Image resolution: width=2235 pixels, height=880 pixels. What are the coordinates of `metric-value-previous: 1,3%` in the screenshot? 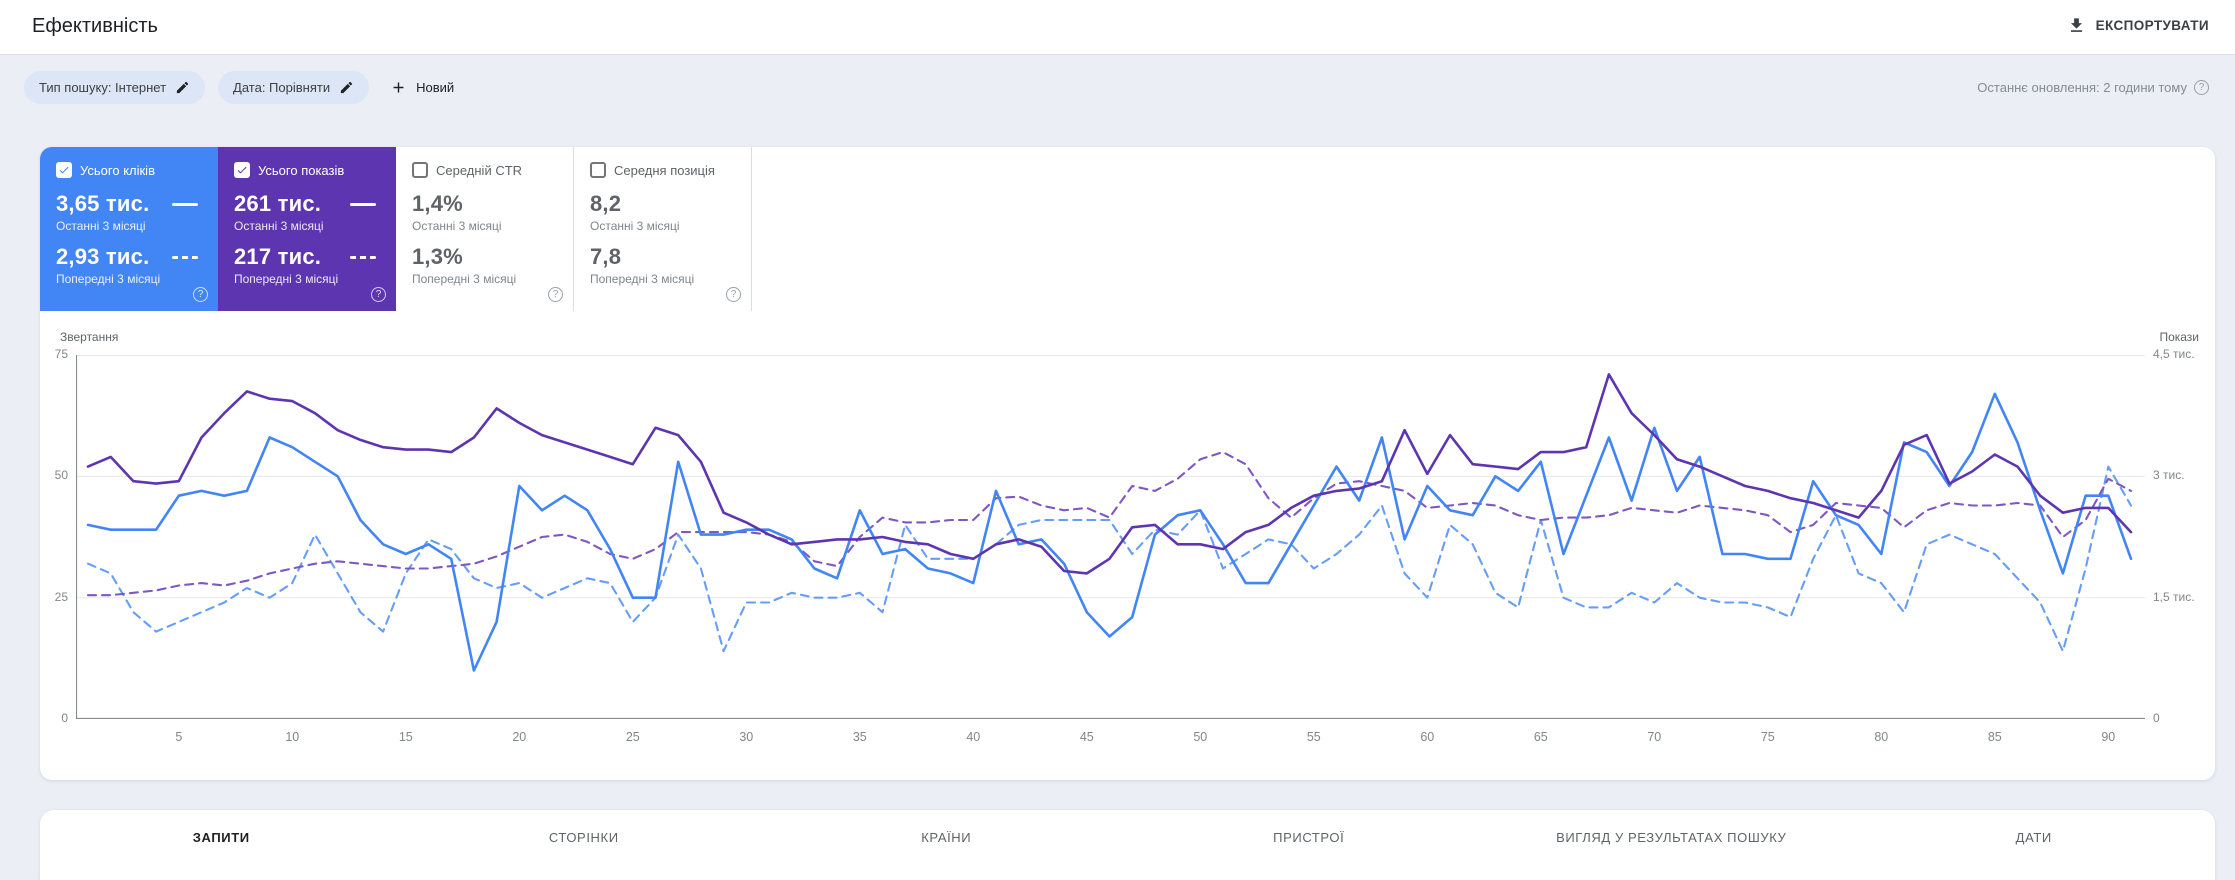 It's located at (437, 256).